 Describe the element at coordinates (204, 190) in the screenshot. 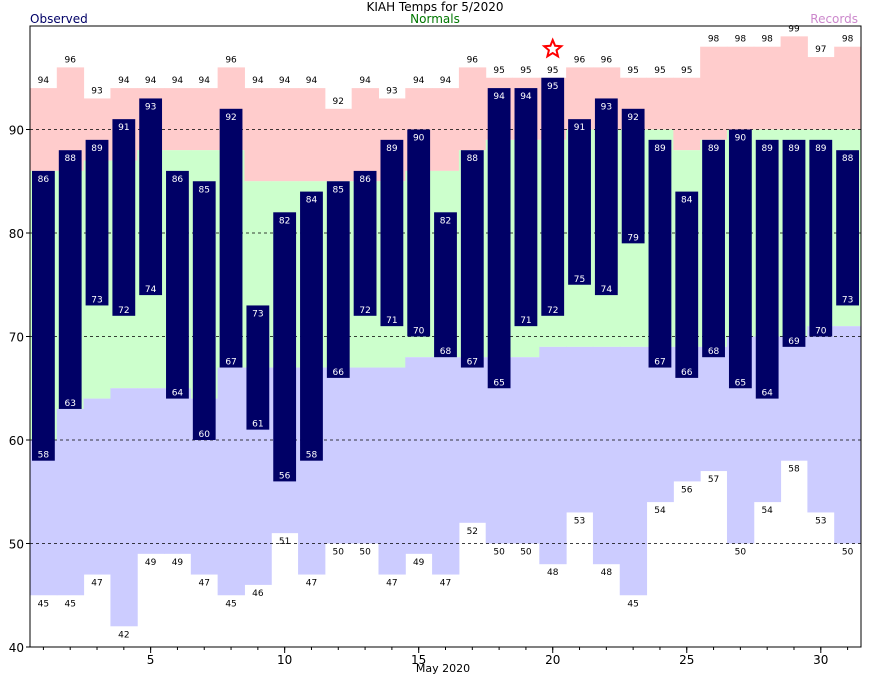

I see `observed-high-label: 85` at that location.